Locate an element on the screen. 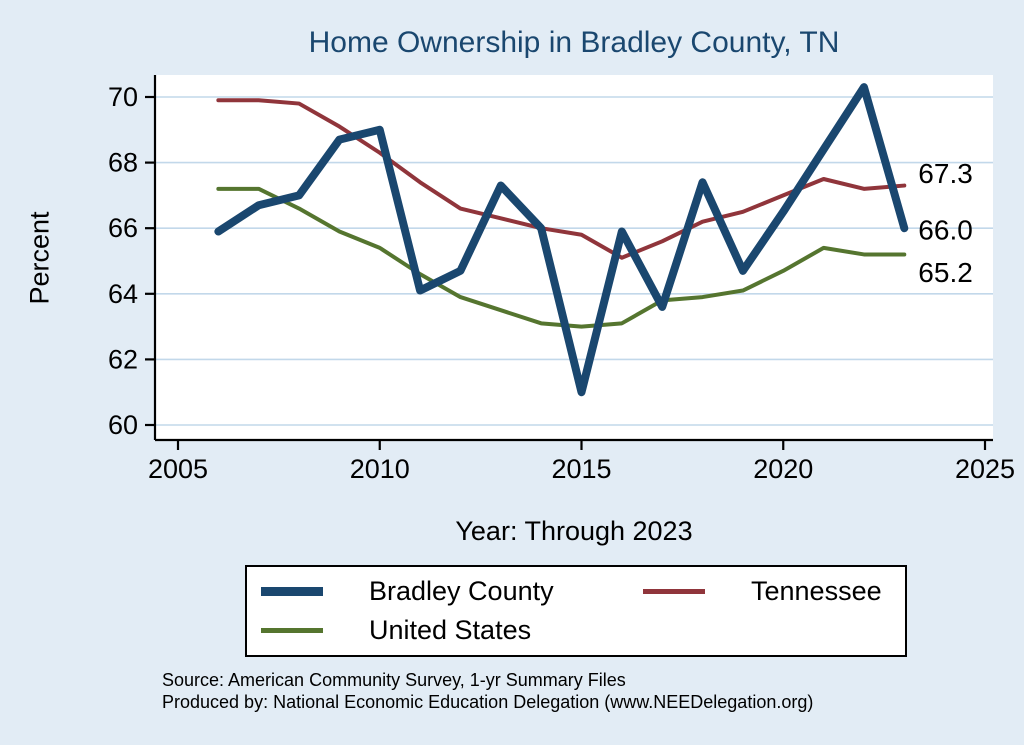 The width and height of the screenshot is (1024, 745). legend: Bradley County Tennessee United States is located at coordinates (576, 611).